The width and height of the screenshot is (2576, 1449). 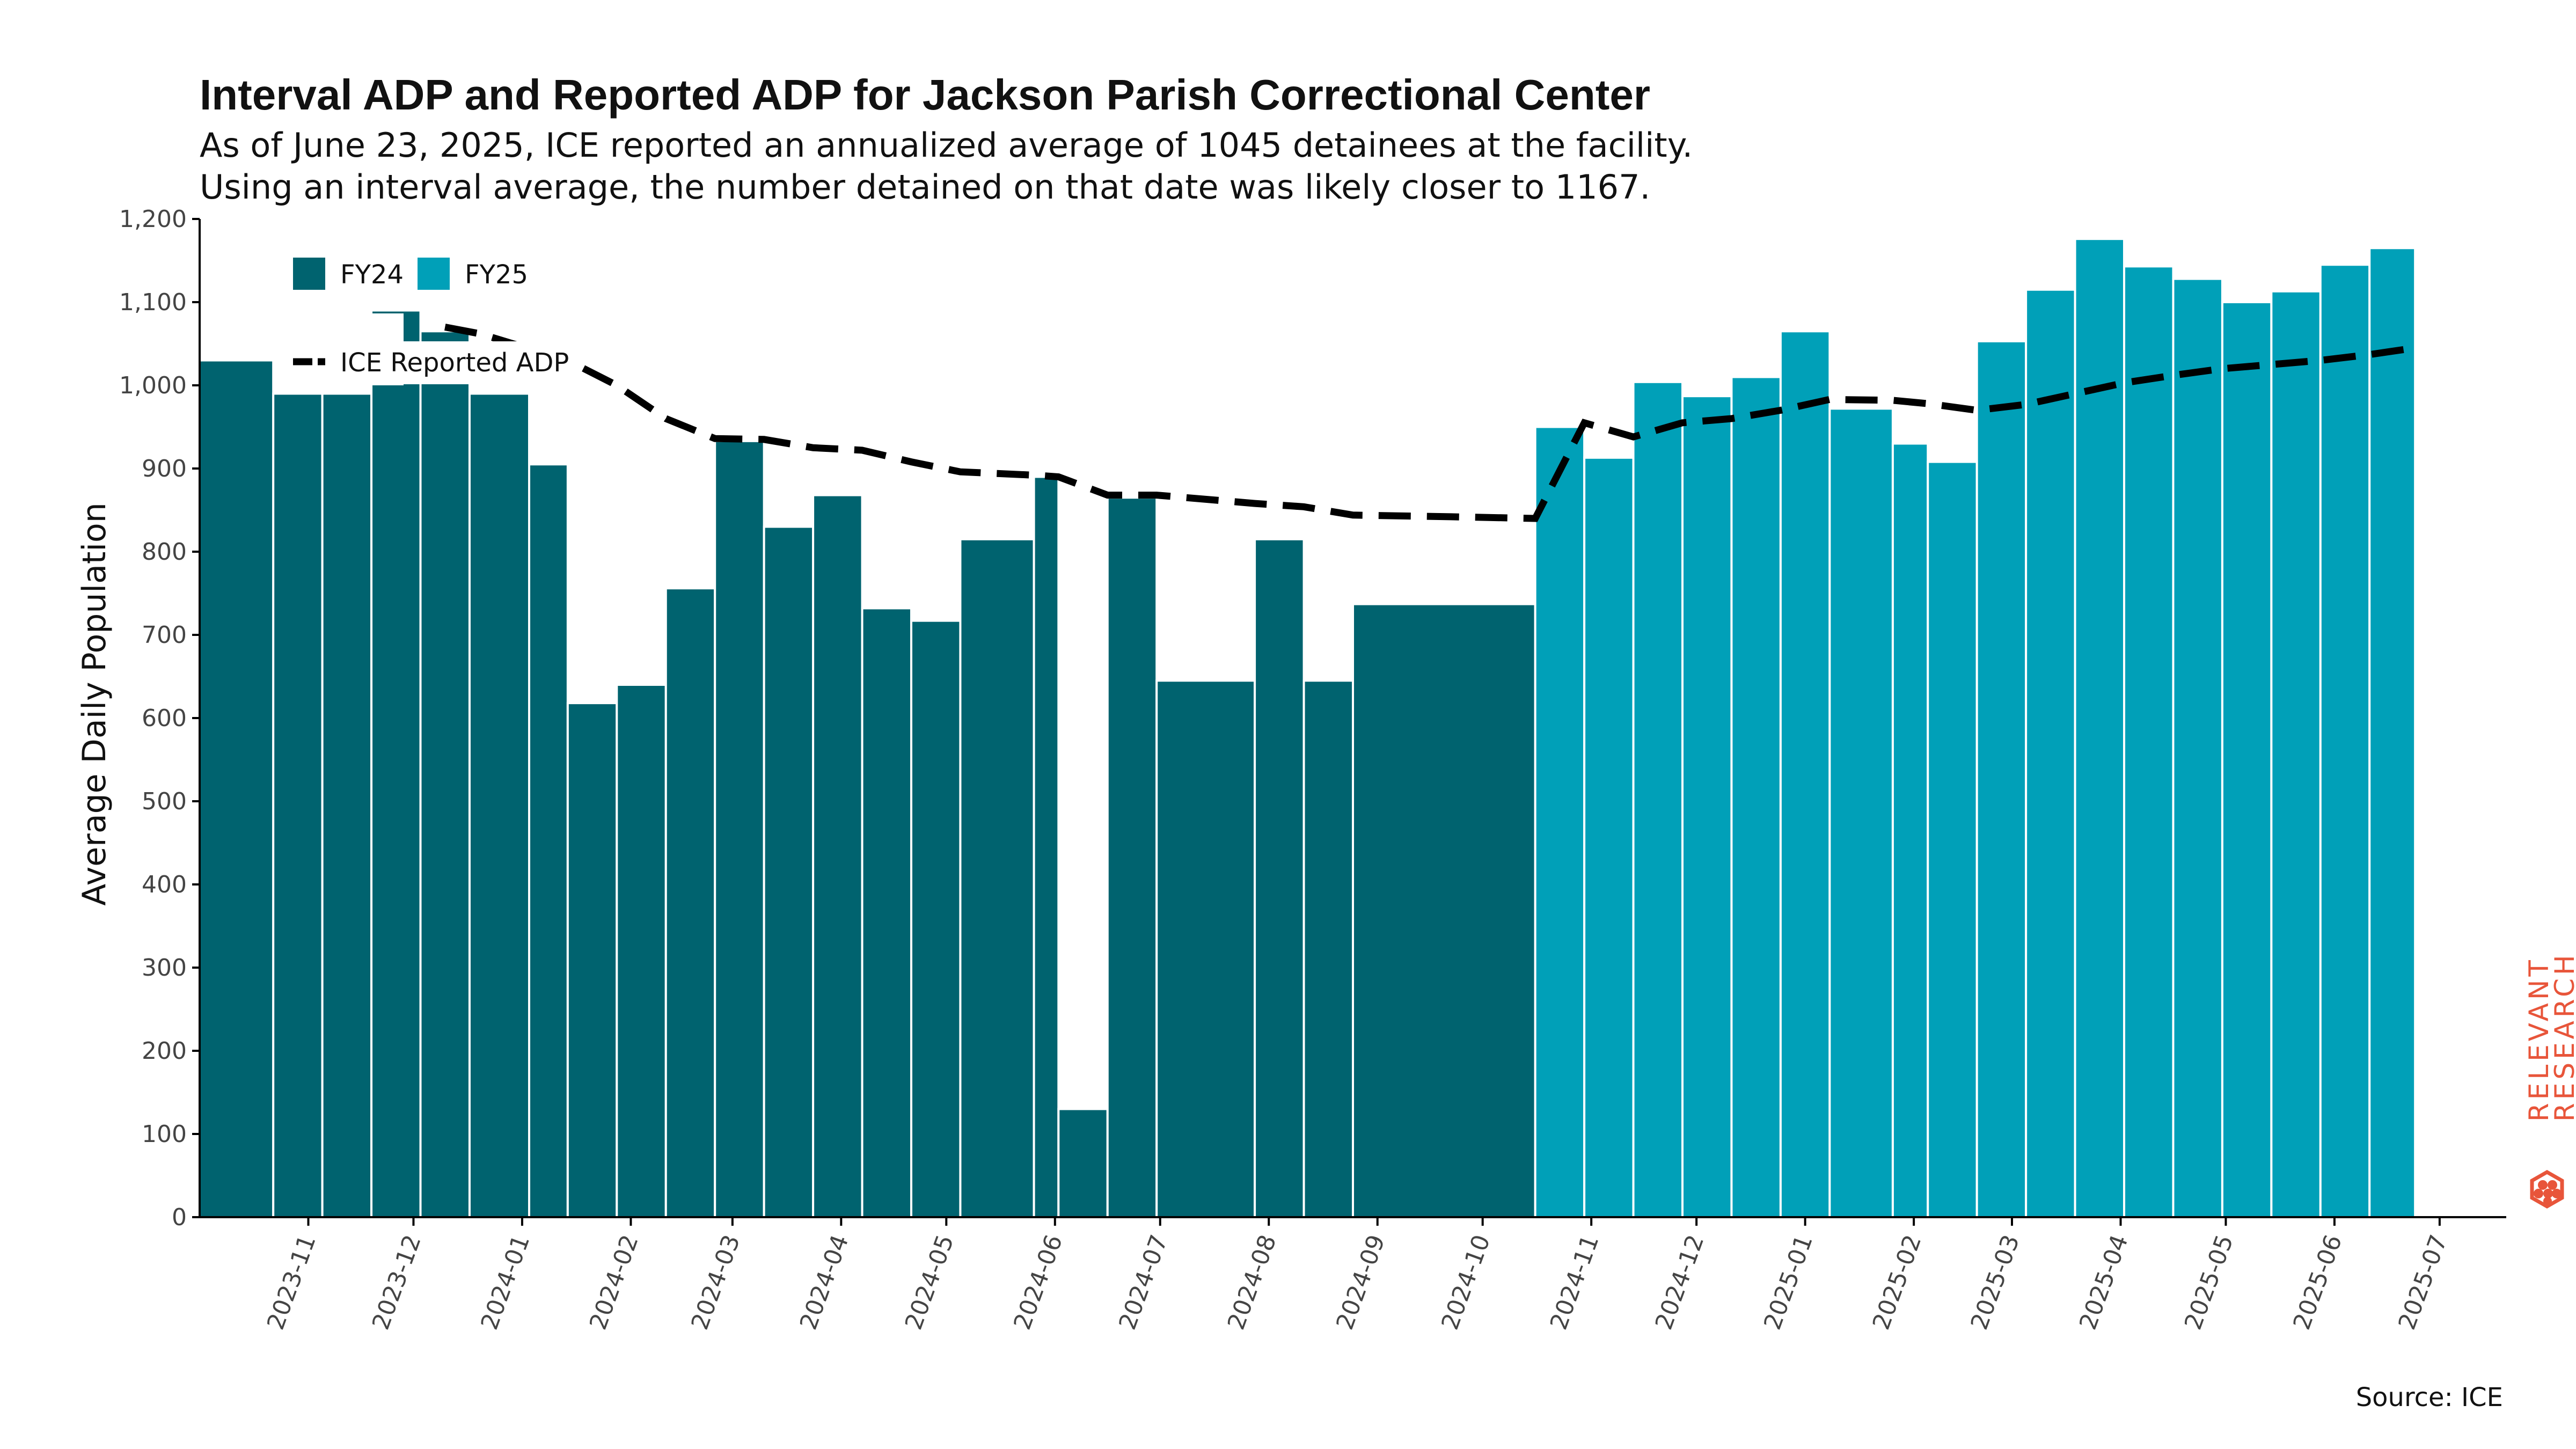 I want to click on legend-line-background, so click(x=430, y=362).